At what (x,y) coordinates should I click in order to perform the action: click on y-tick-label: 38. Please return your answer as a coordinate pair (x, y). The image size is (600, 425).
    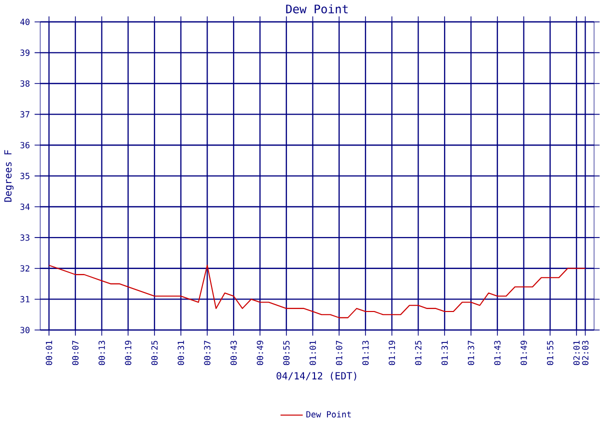
    Looking at the image, I should click on (25, 83).